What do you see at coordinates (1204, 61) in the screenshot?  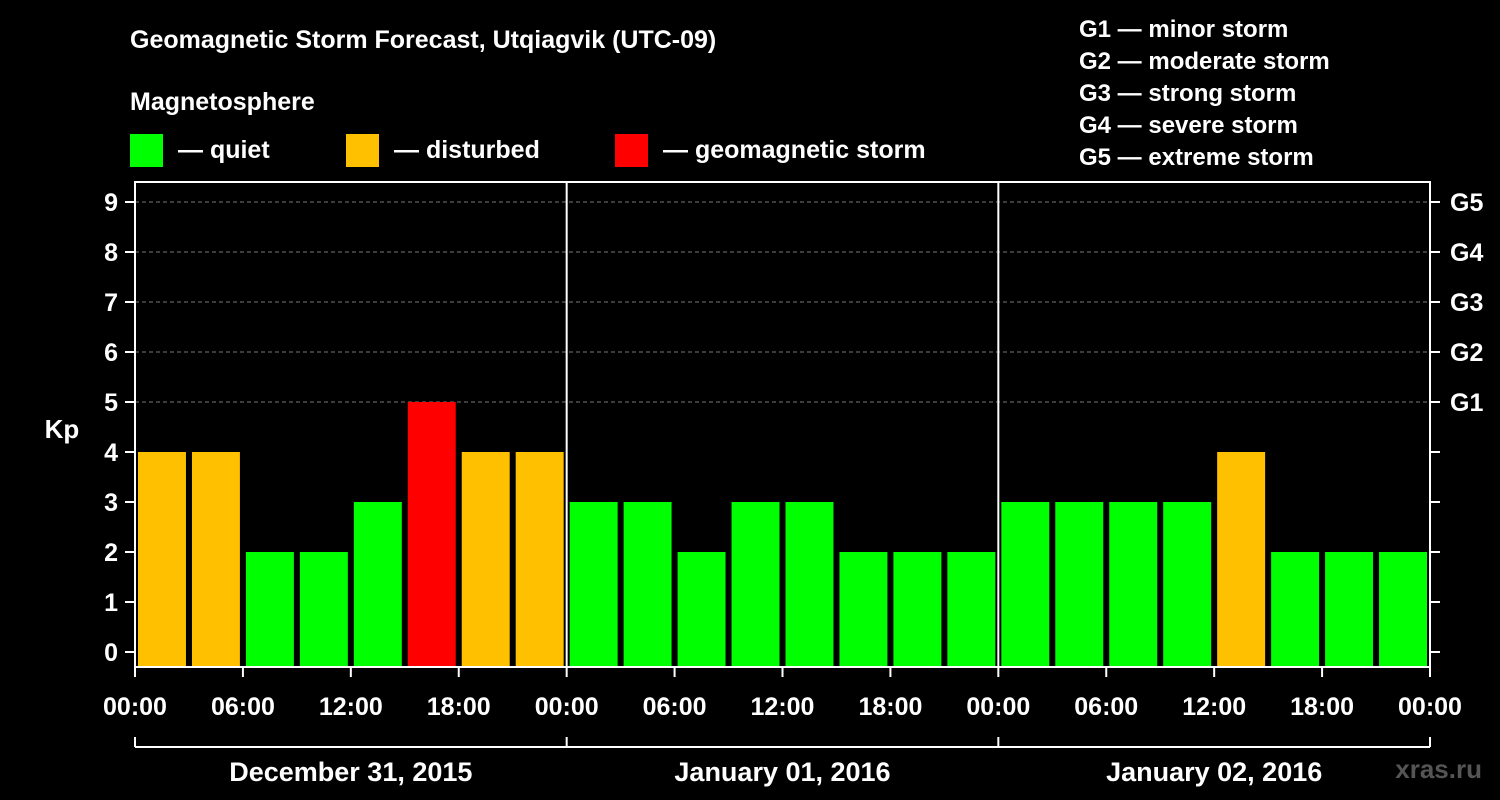 I see `storm-legend-g2: G2 — moderate storm` at bounding box center [1204, 61].